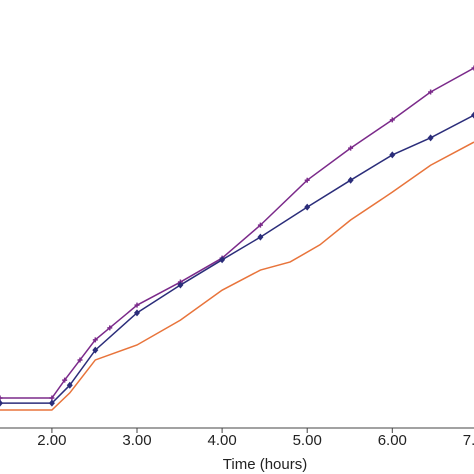 This screenshot has height=474, width=474. I want to click on x-axis-title: Time (hours), so click(265, 464).